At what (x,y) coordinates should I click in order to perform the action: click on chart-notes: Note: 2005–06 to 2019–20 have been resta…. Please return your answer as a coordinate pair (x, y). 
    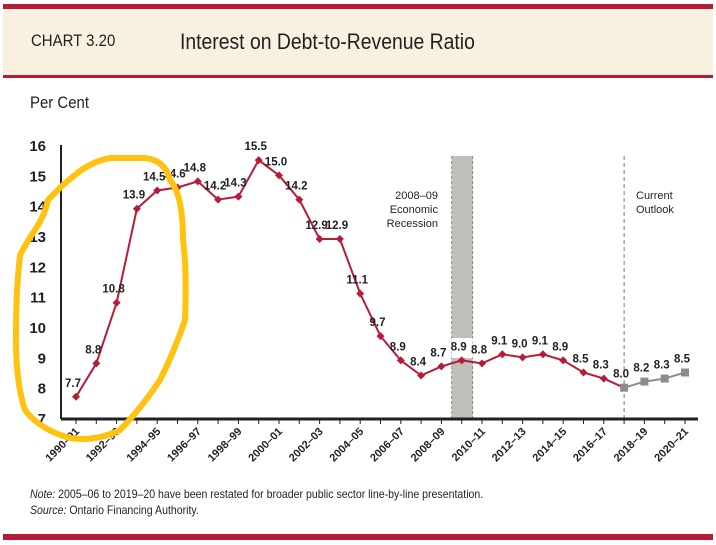
    Looking at the image, I should click on (256, 502).